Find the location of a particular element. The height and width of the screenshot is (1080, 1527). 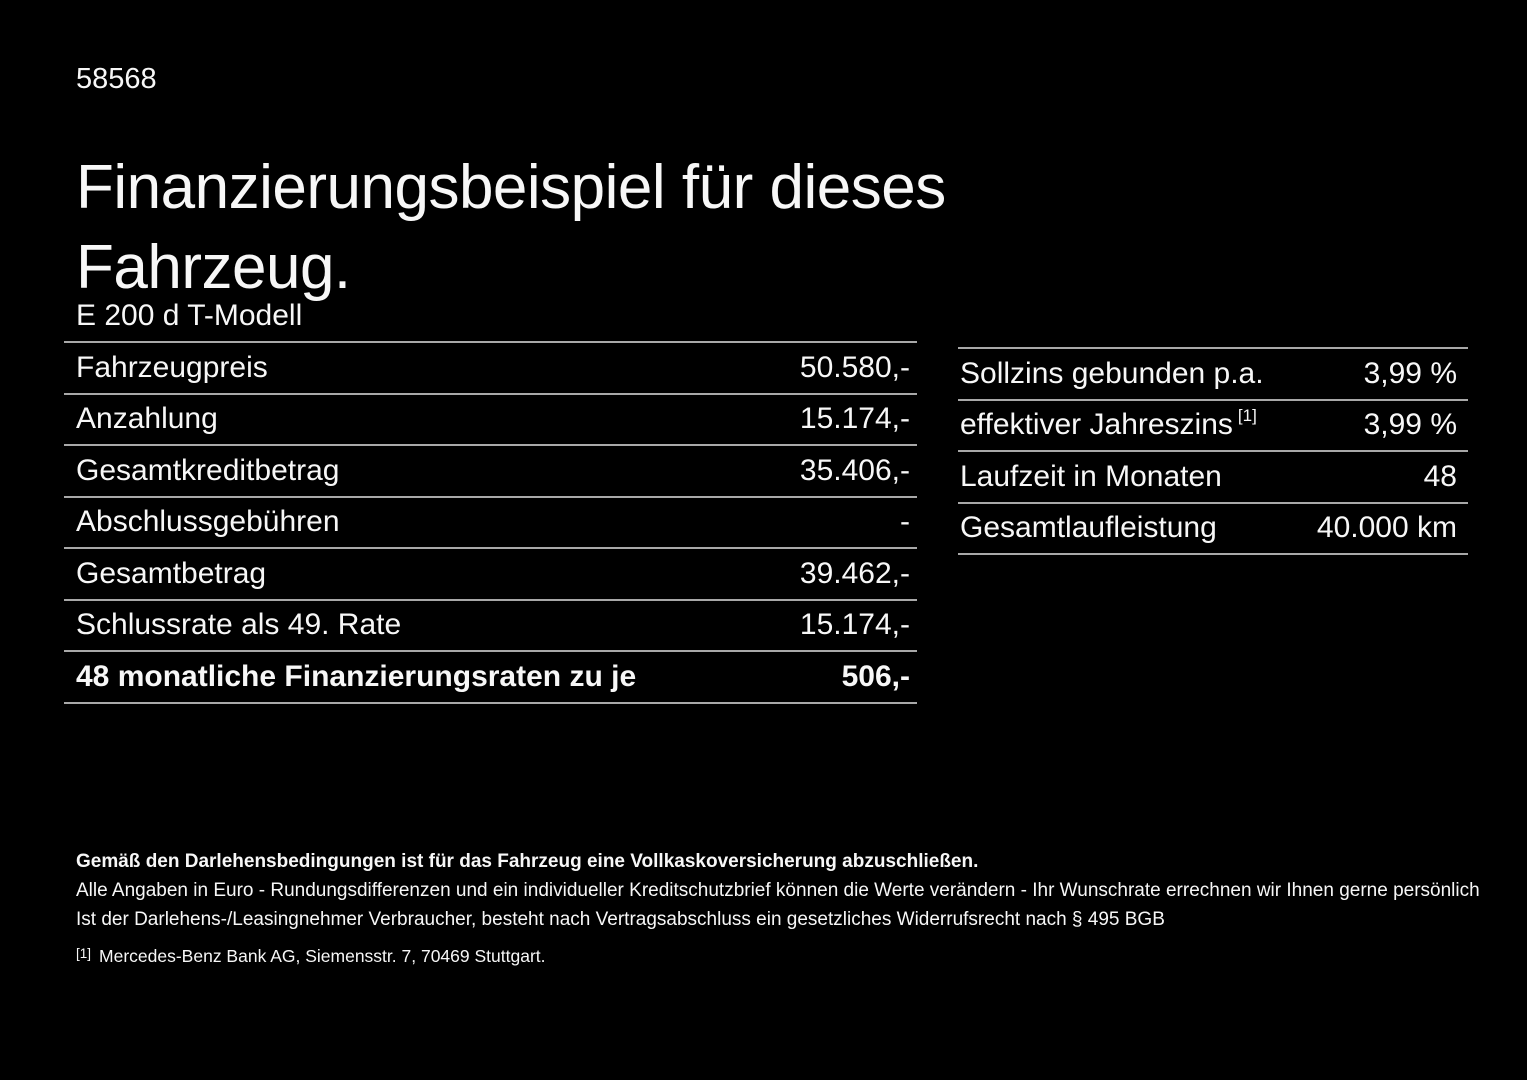

row-schlussrate: Schlussrate als 49. Rate 15.174,- is located at coordinates (490, 626).